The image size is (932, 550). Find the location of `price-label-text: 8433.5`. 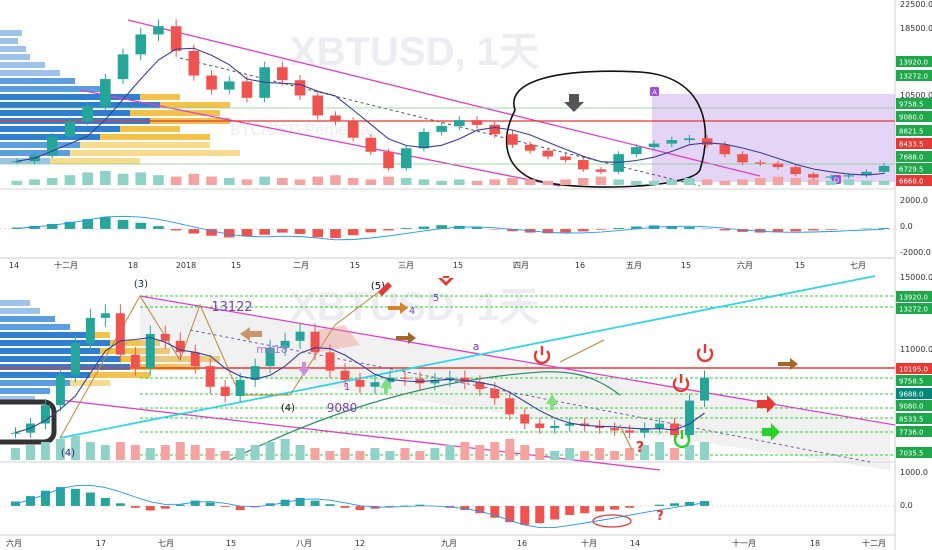

price-label-text: 8433.5 is located at coordinates (911, 145).